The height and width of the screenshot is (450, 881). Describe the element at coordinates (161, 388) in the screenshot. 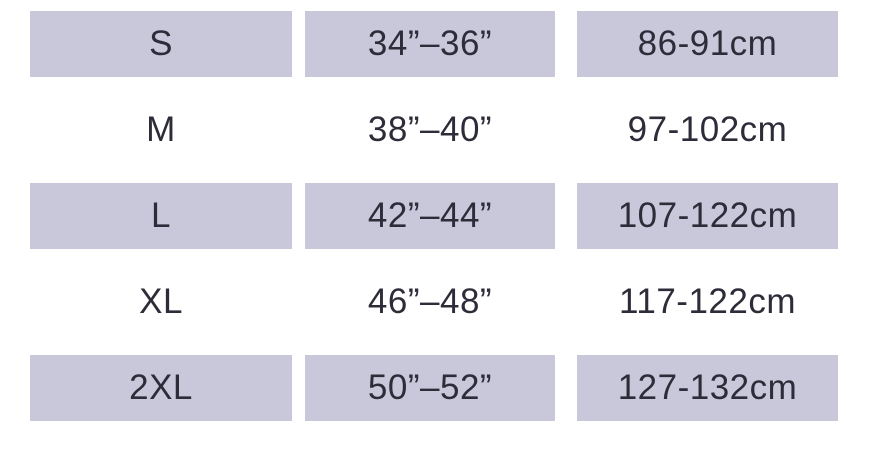

I see `size-cell: 2XL` at that location.